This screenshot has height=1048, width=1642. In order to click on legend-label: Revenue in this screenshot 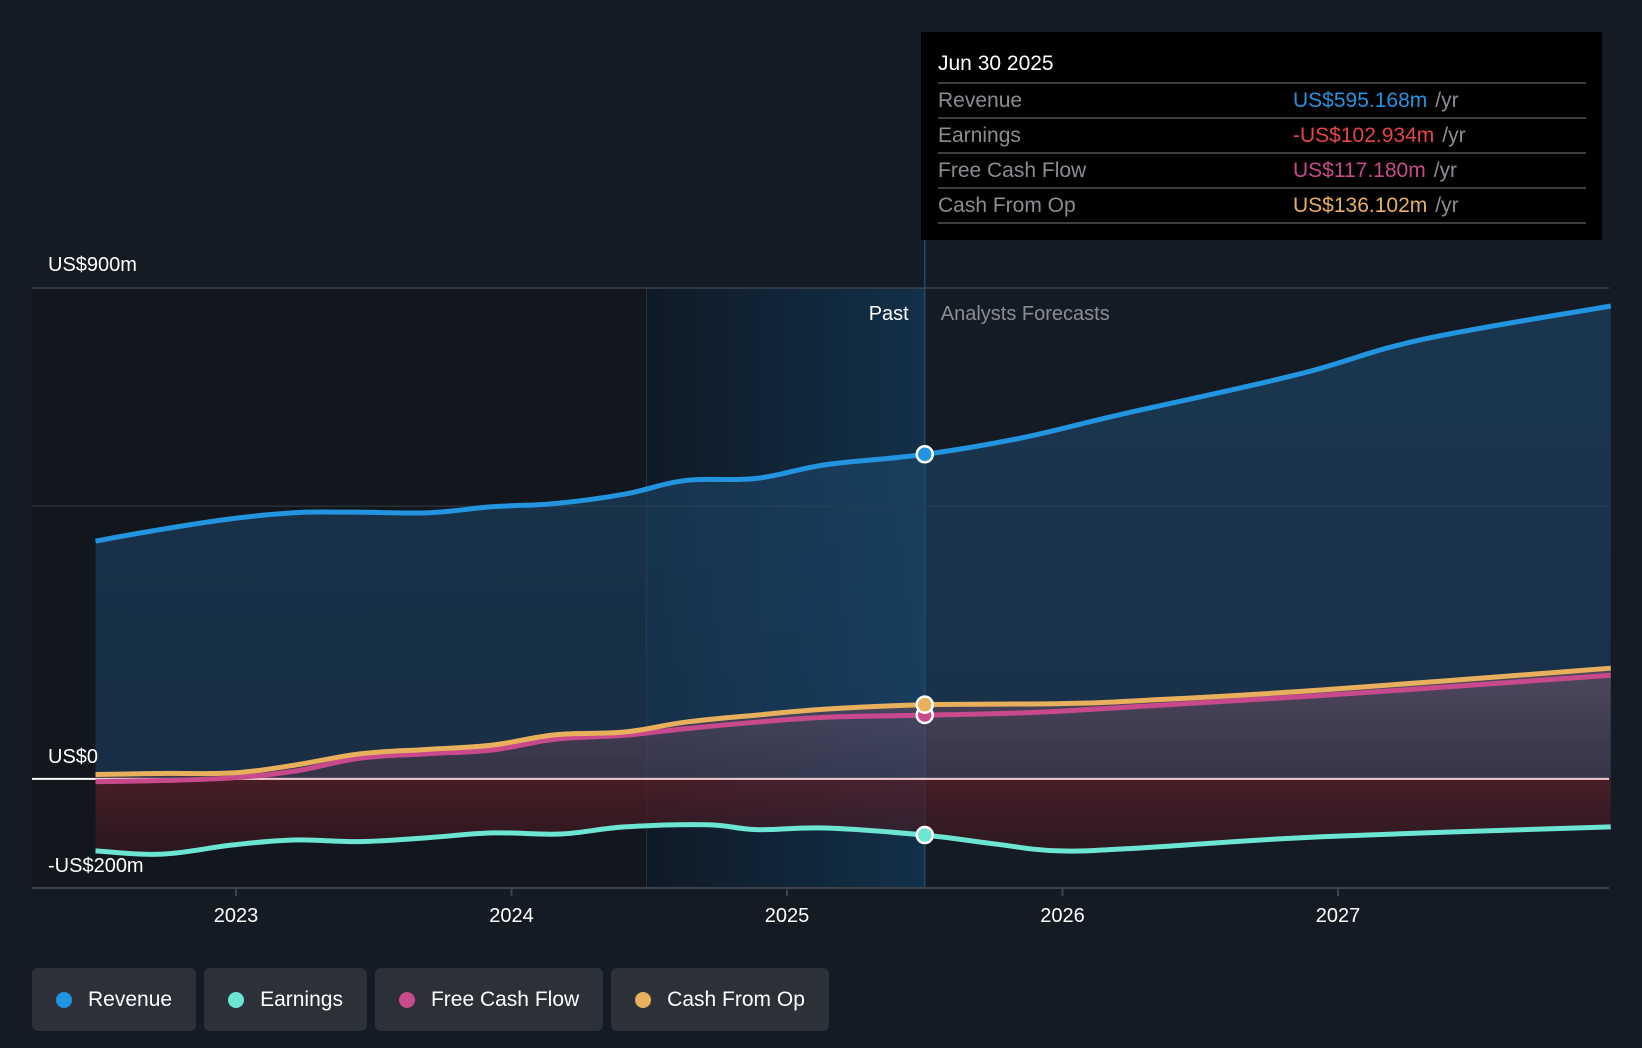, I will do `click(130, 999)`.